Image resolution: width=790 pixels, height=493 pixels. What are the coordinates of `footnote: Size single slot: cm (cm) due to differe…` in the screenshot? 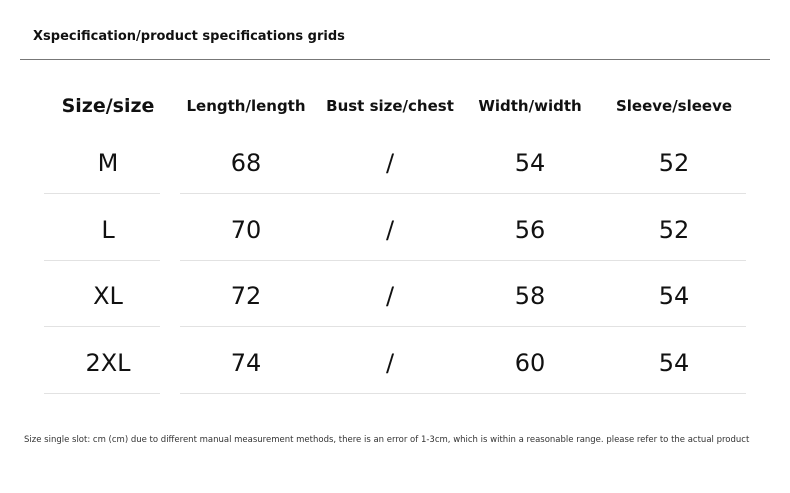 It's located at (387, 440).